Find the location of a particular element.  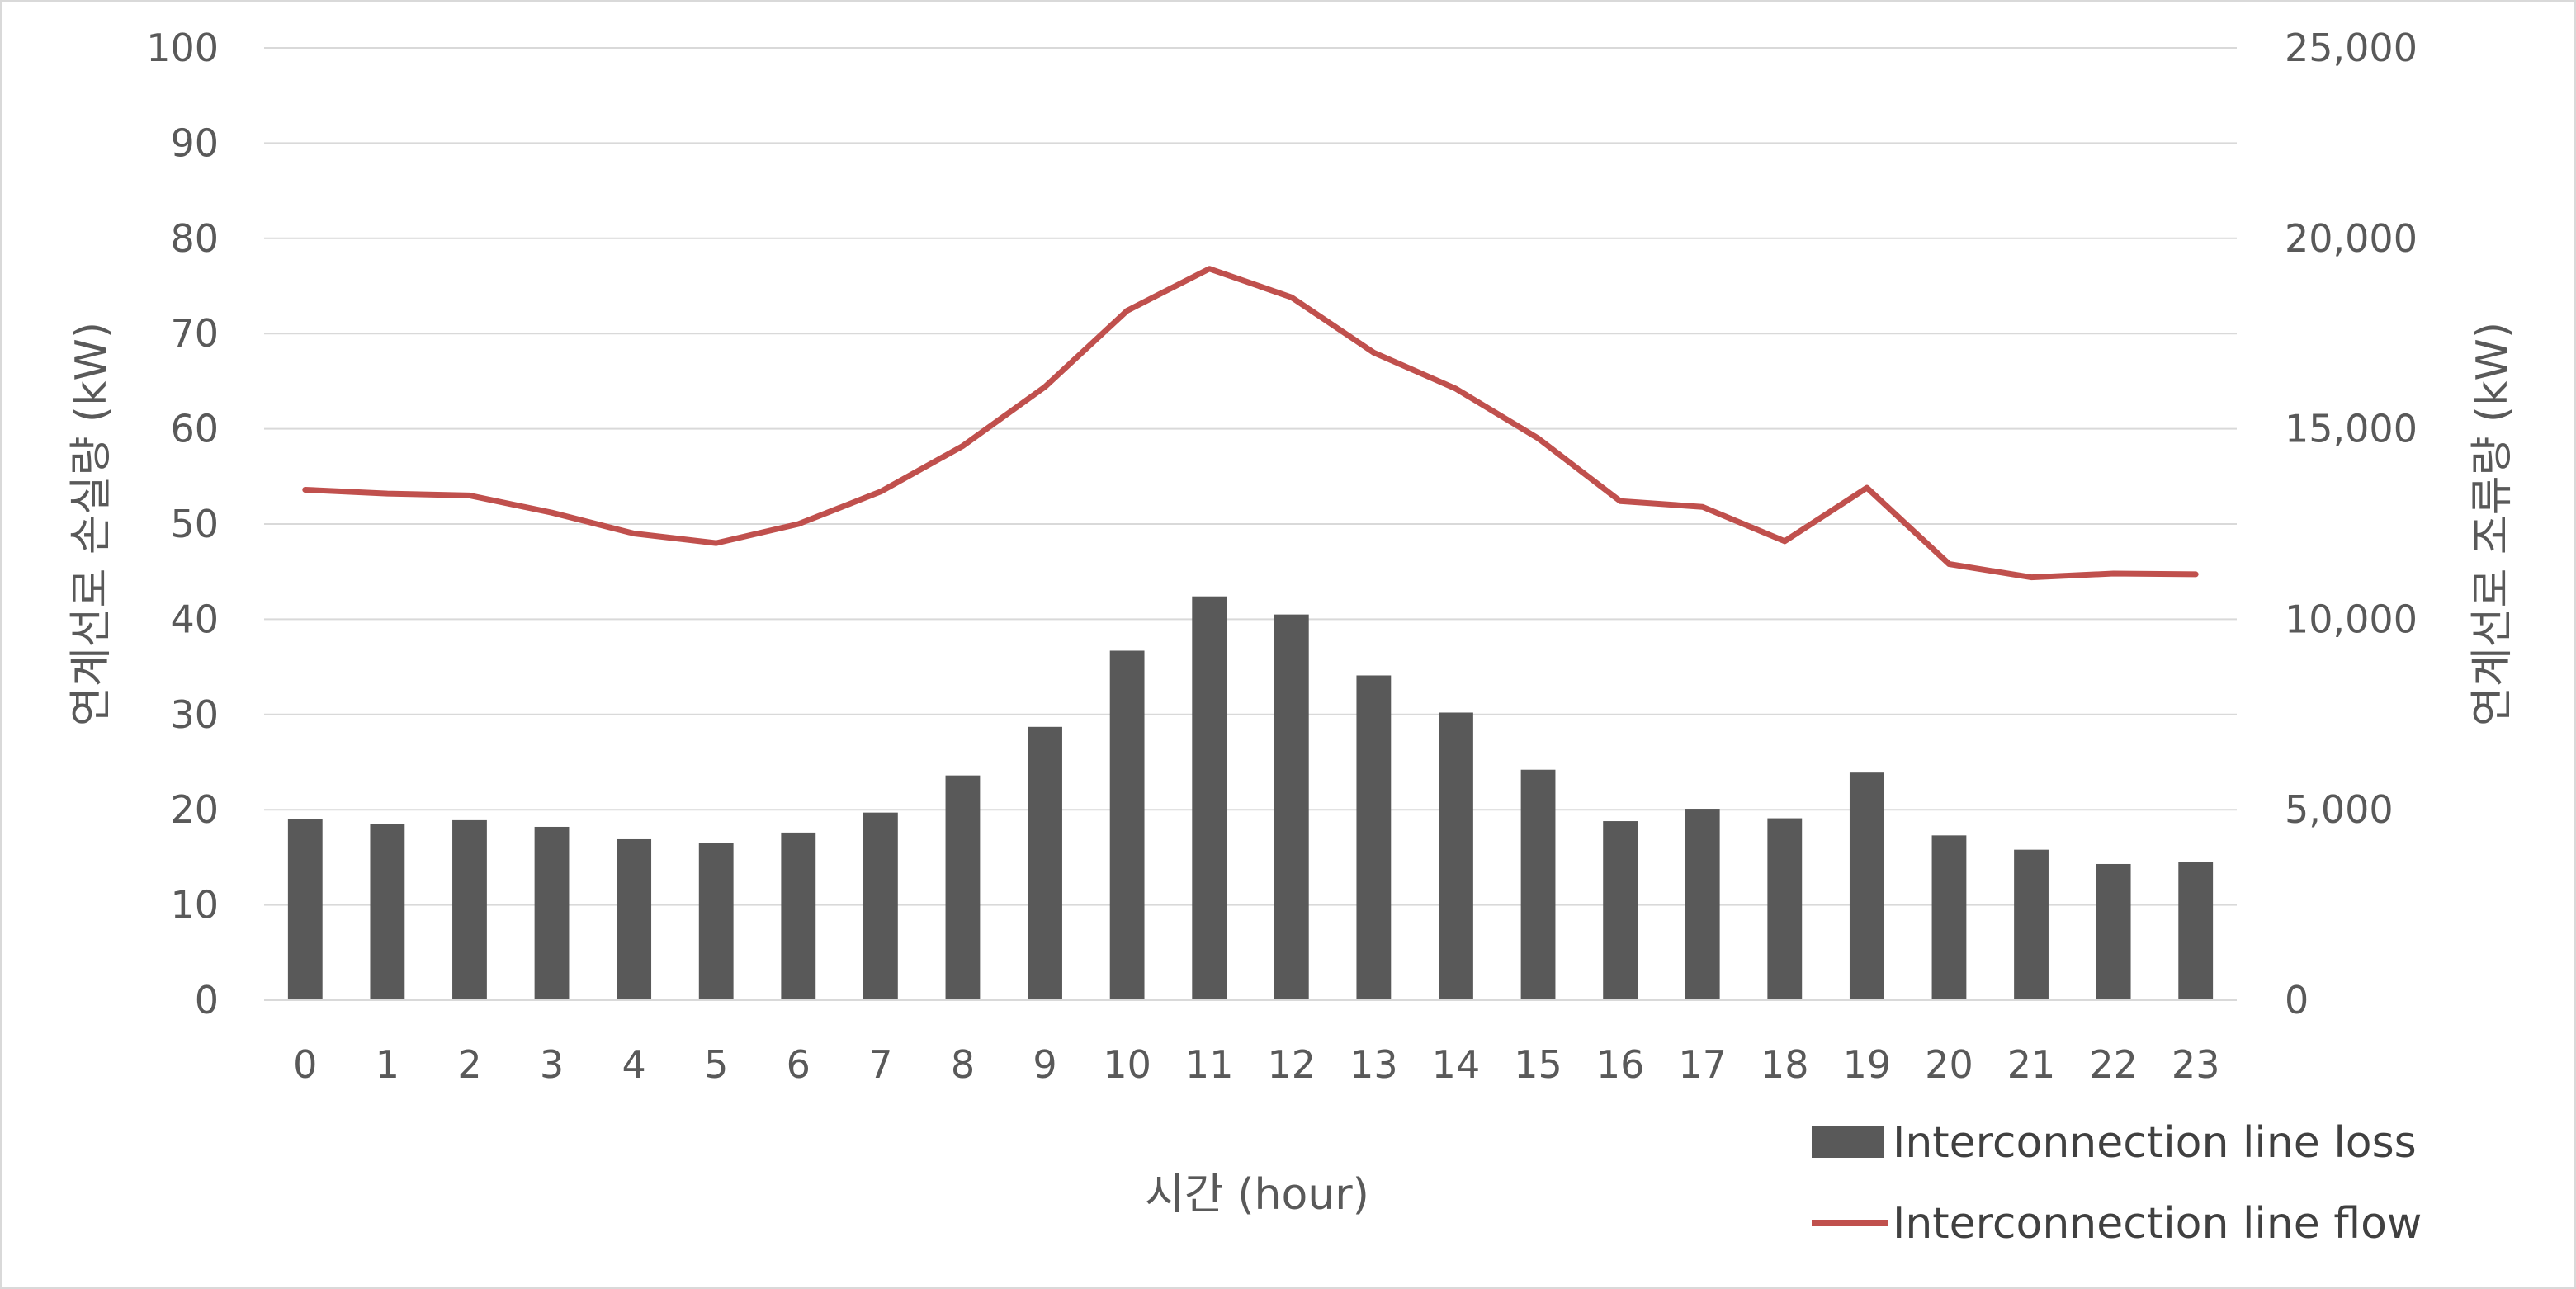

x-tick-label: 11 is located at coordinates (1209, 1064).